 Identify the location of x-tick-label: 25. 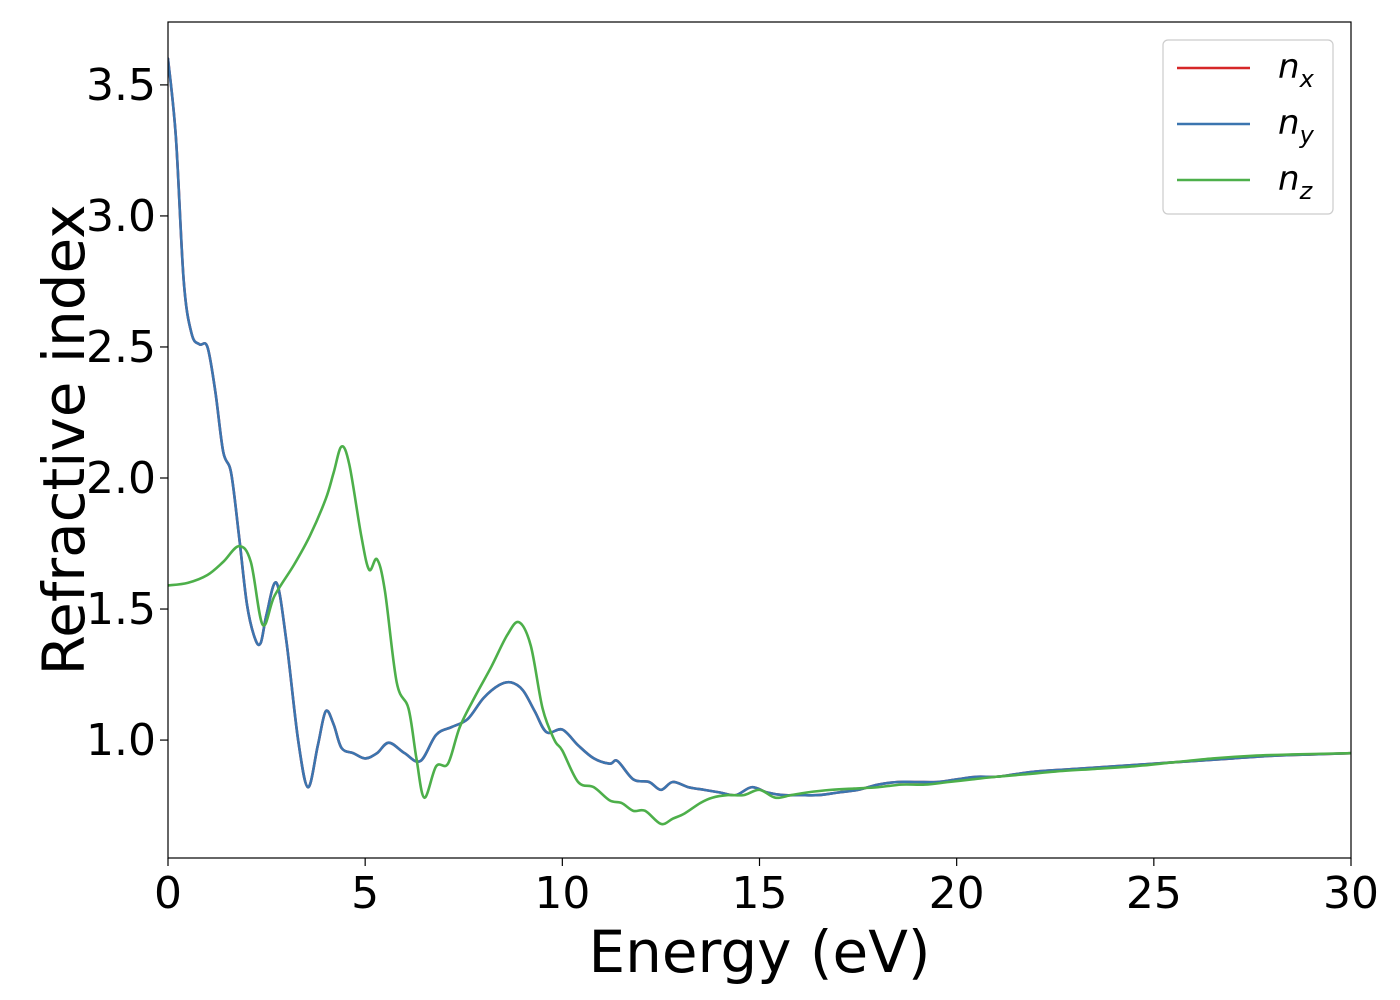
(1154, 893).